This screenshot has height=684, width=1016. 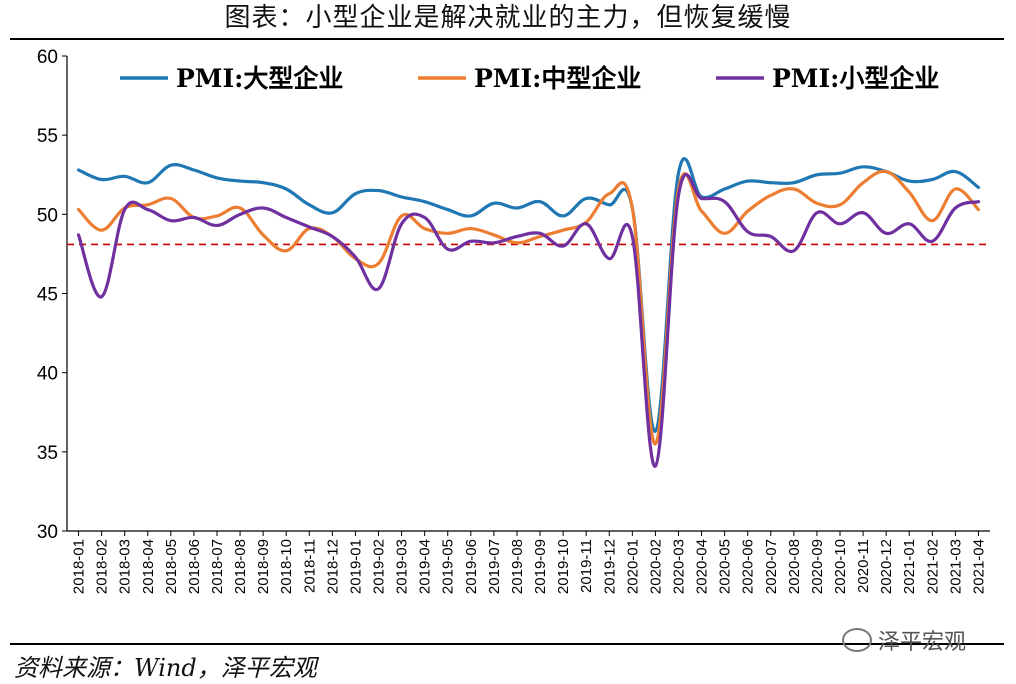 What do you see at coordinates (955, 566) in the screenshot?
I see `x-tick-label: 2021-03` at bounding box center [955, 566].